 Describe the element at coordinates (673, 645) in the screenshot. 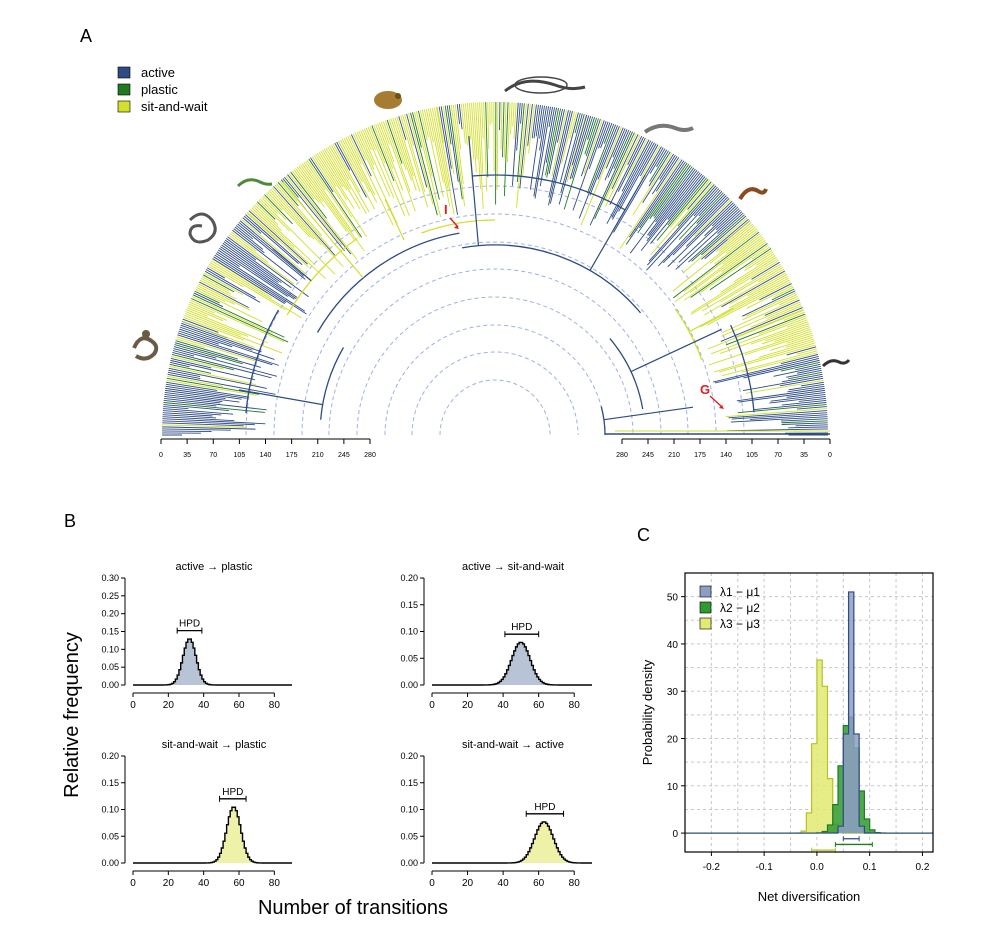

I see `y-axis-tick-label: 40` at that location.